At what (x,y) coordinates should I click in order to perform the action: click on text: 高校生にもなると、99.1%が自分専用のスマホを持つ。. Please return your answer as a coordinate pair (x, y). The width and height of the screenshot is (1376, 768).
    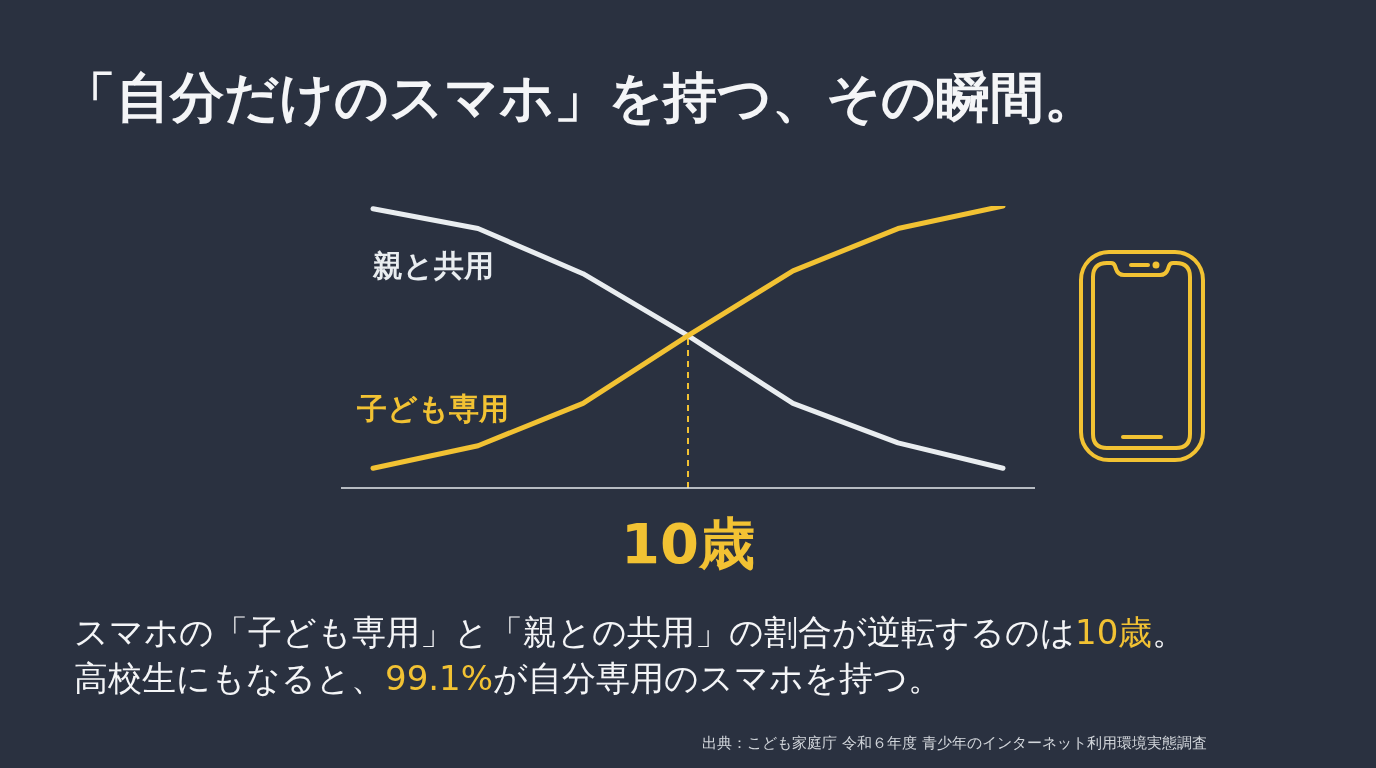
    Looking at the image, I should click on (508, 678).